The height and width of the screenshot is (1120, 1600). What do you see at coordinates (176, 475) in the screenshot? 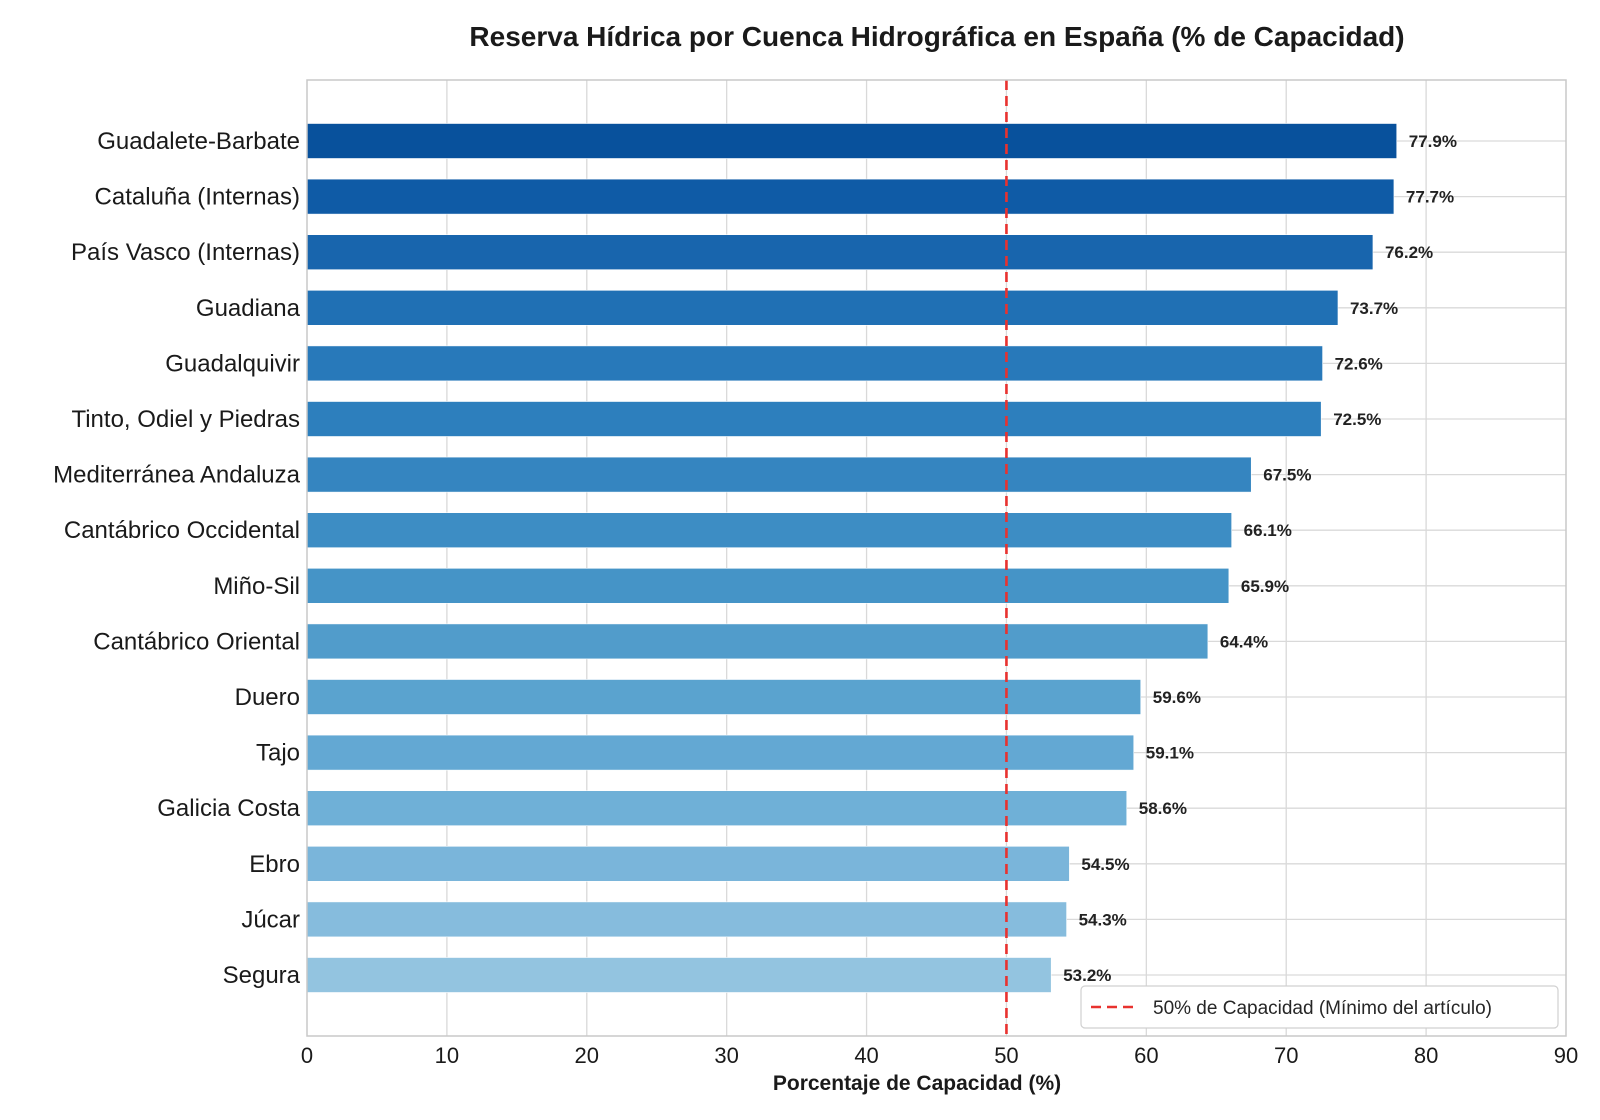
I see `y-tick-label: Mediterránea Andaluza` at bounding box center [176, 475].